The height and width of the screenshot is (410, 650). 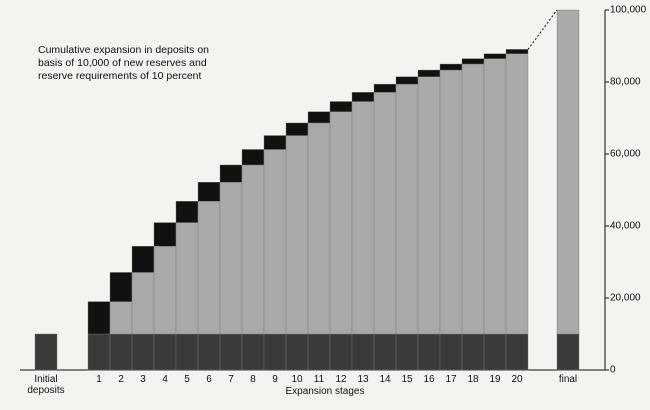 I want to click on x-tick-label: 11, so click(x=319, y=379).